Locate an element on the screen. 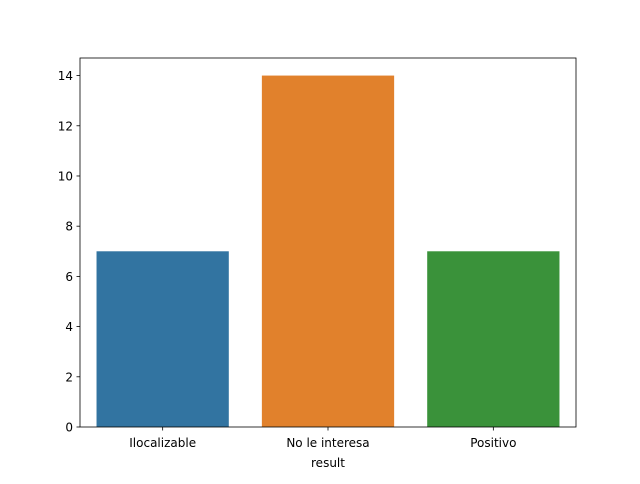 Image resolution: width=640 pixels, height=484 pixels. y-tick-label: 0 is located at coordinates (69, 428).